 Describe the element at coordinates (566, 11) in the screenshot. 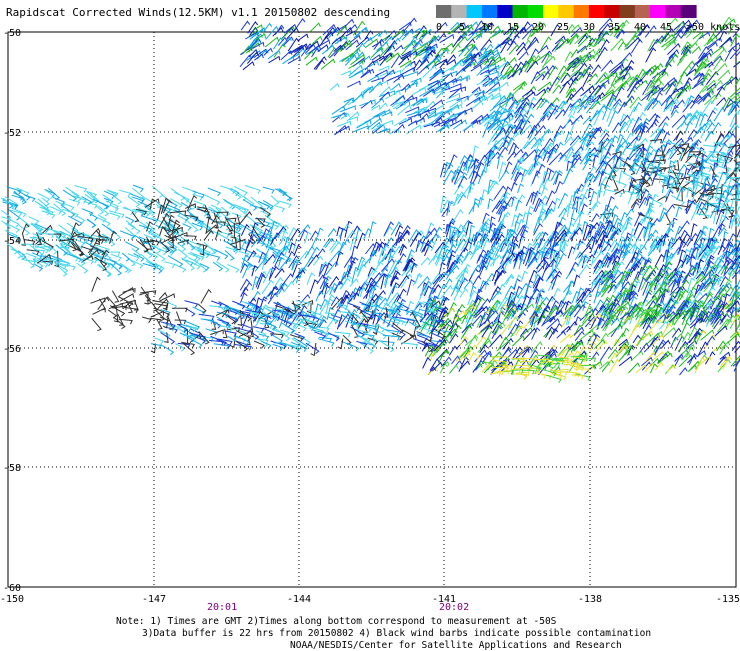

I see `legend-swatches` at that location.